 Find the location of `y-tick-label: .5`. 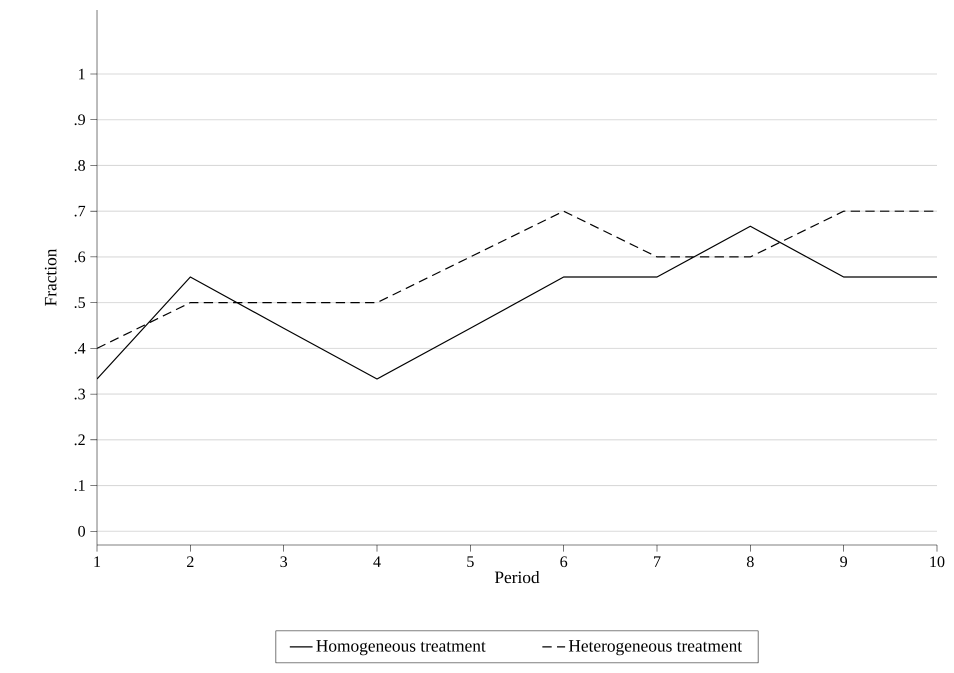

y-tick-label: .5 is located at coordinates (80, 302).